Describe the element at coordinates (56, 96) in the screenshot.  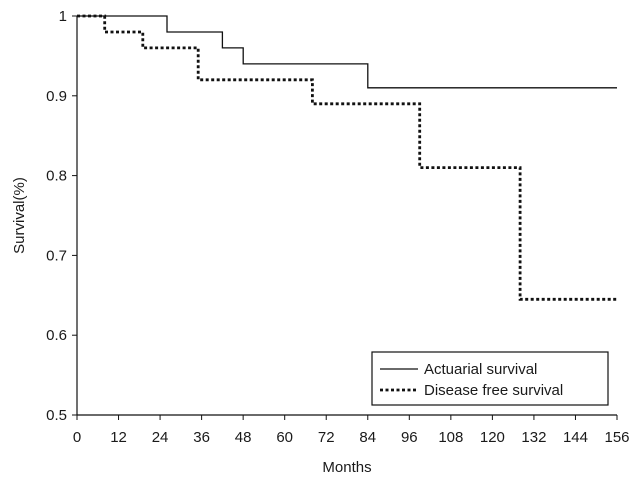
I see `y-tick-label: 0.9` at that location.